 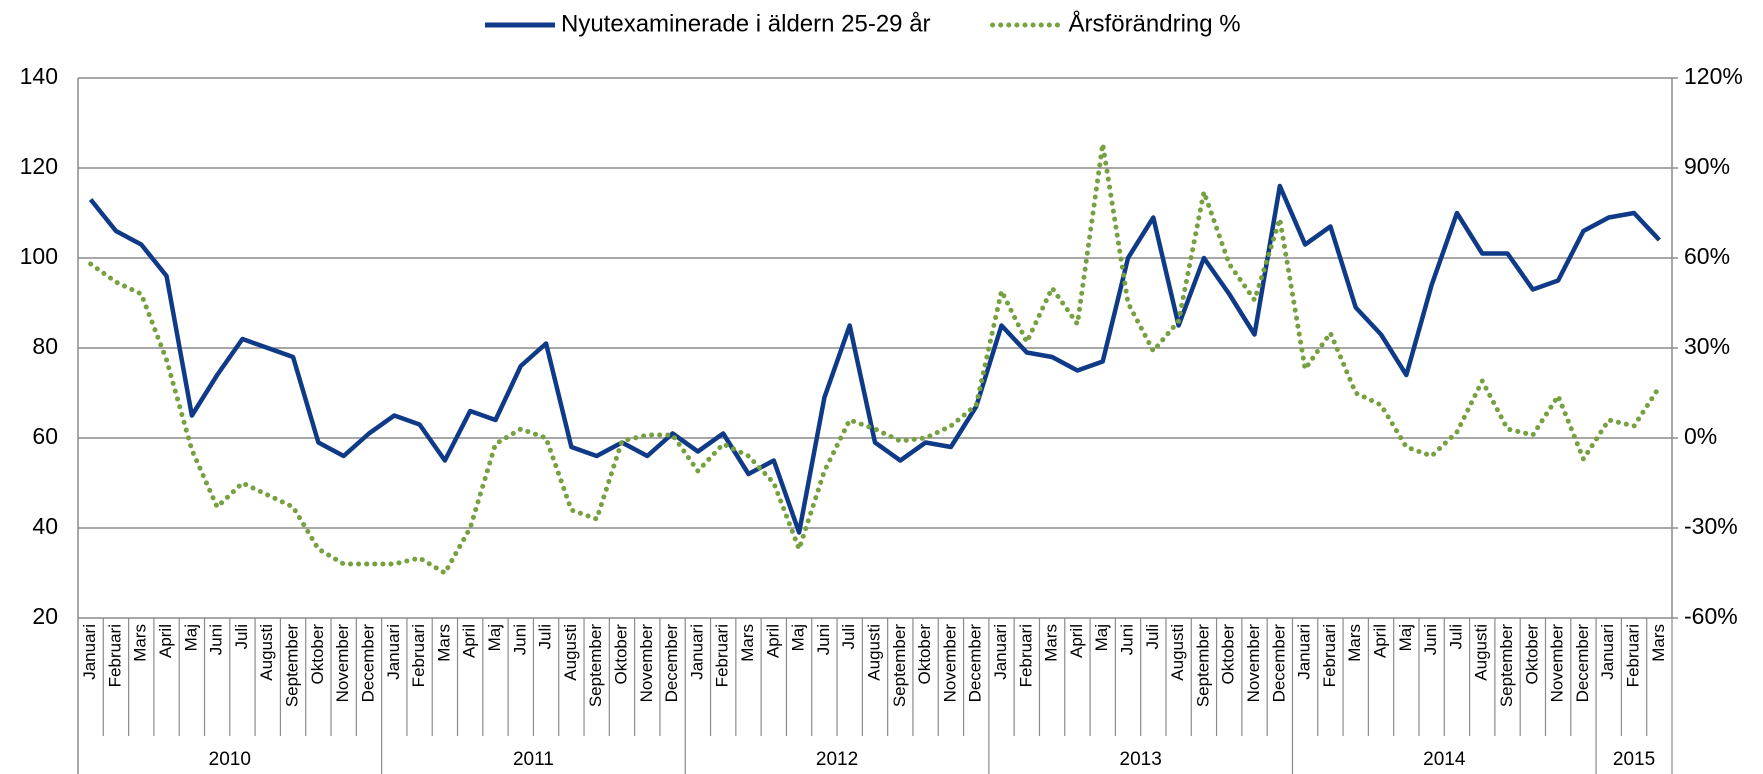 What do you see at coordinates (45, 526) in the screenshot?
I see `y-tick-label: 40` at bounding box center [45, 526].